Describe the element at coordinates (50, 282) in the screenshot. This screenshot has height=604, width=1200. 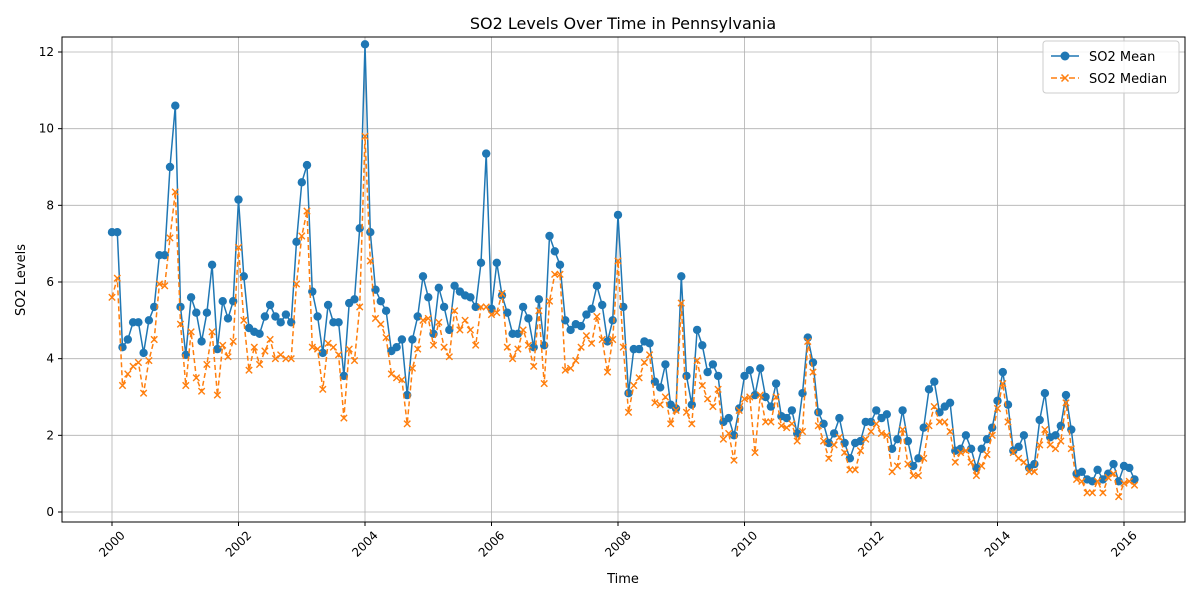
I see `y-tick-label: 6` at that location.